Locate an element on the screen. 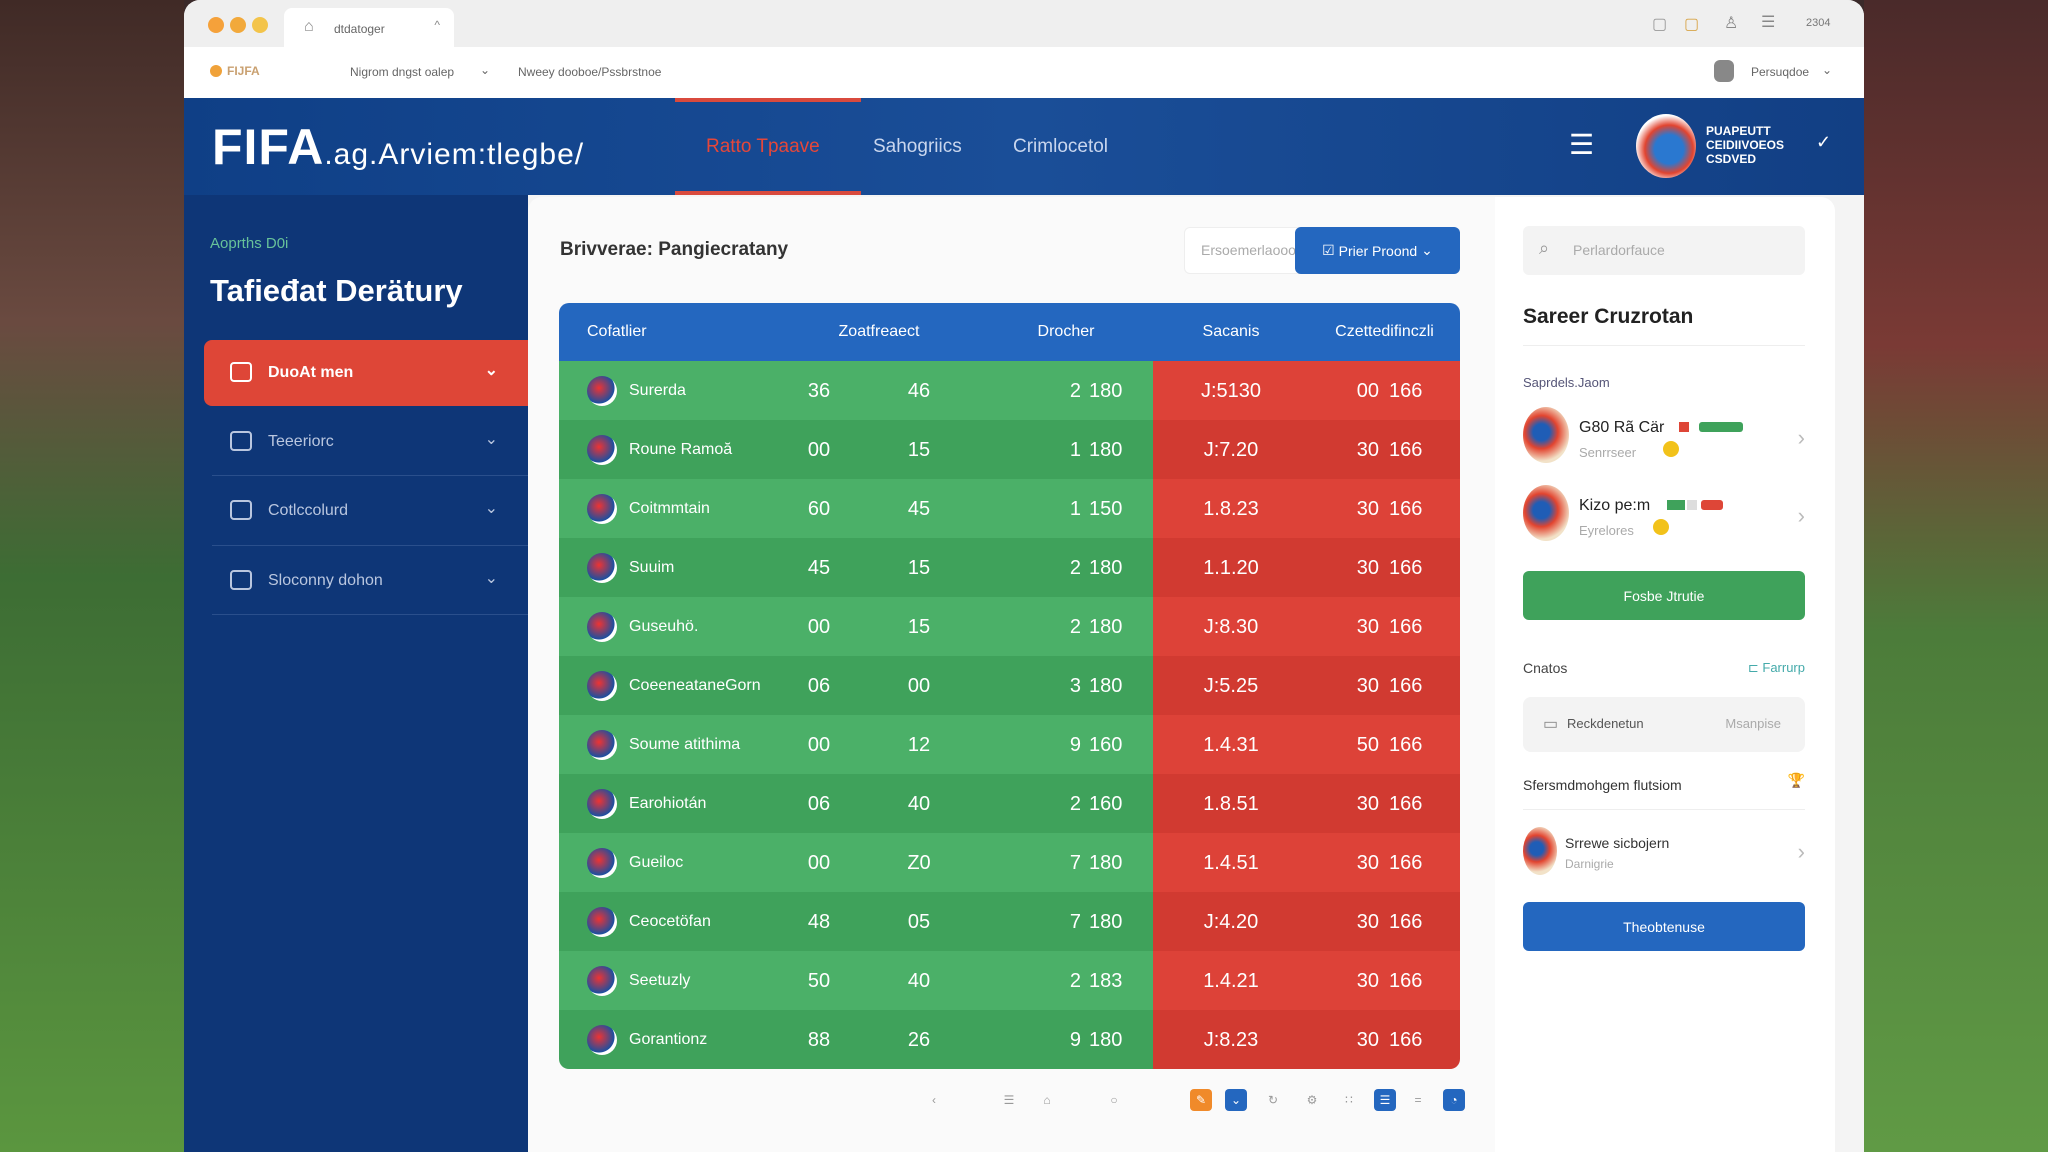 The height and width of the screenshot is (1152, 2048). column-header: Cofatlier is located at coordinates (669, 332).